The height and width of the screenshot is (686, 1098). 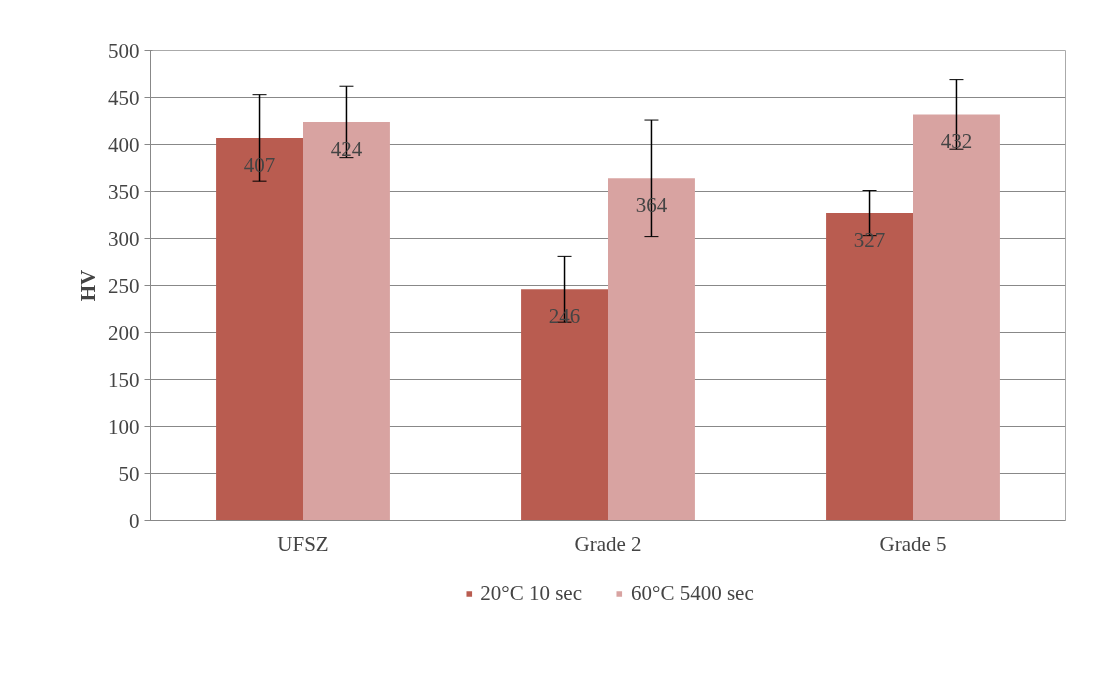 What do you see at coordinates (124, 191) in the screenshot?
I see `y-tick-label: 350` at bounding box center [124, 191].